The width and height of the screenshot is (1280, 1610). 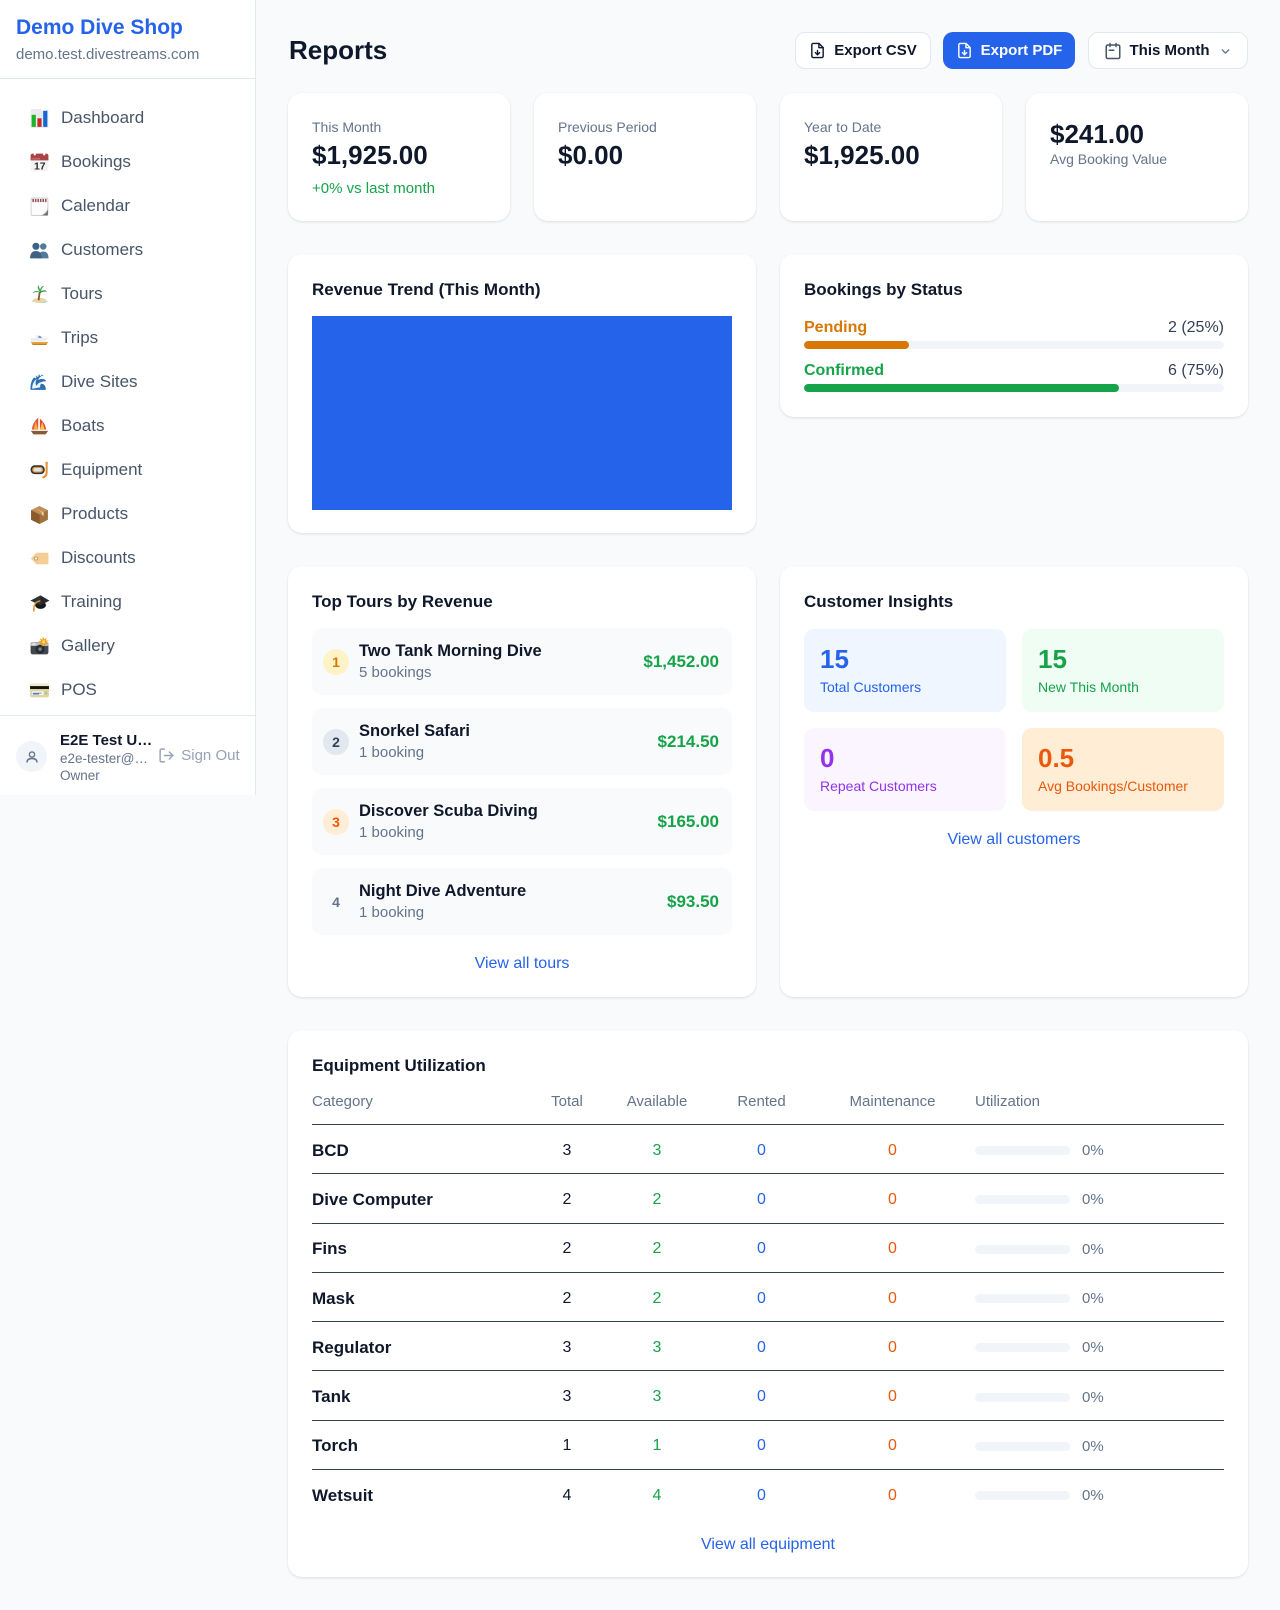 What do you see at coordinates (40, 166) in the screenshot?
I see `svg-text: 17` at bounding box center [40, 166].